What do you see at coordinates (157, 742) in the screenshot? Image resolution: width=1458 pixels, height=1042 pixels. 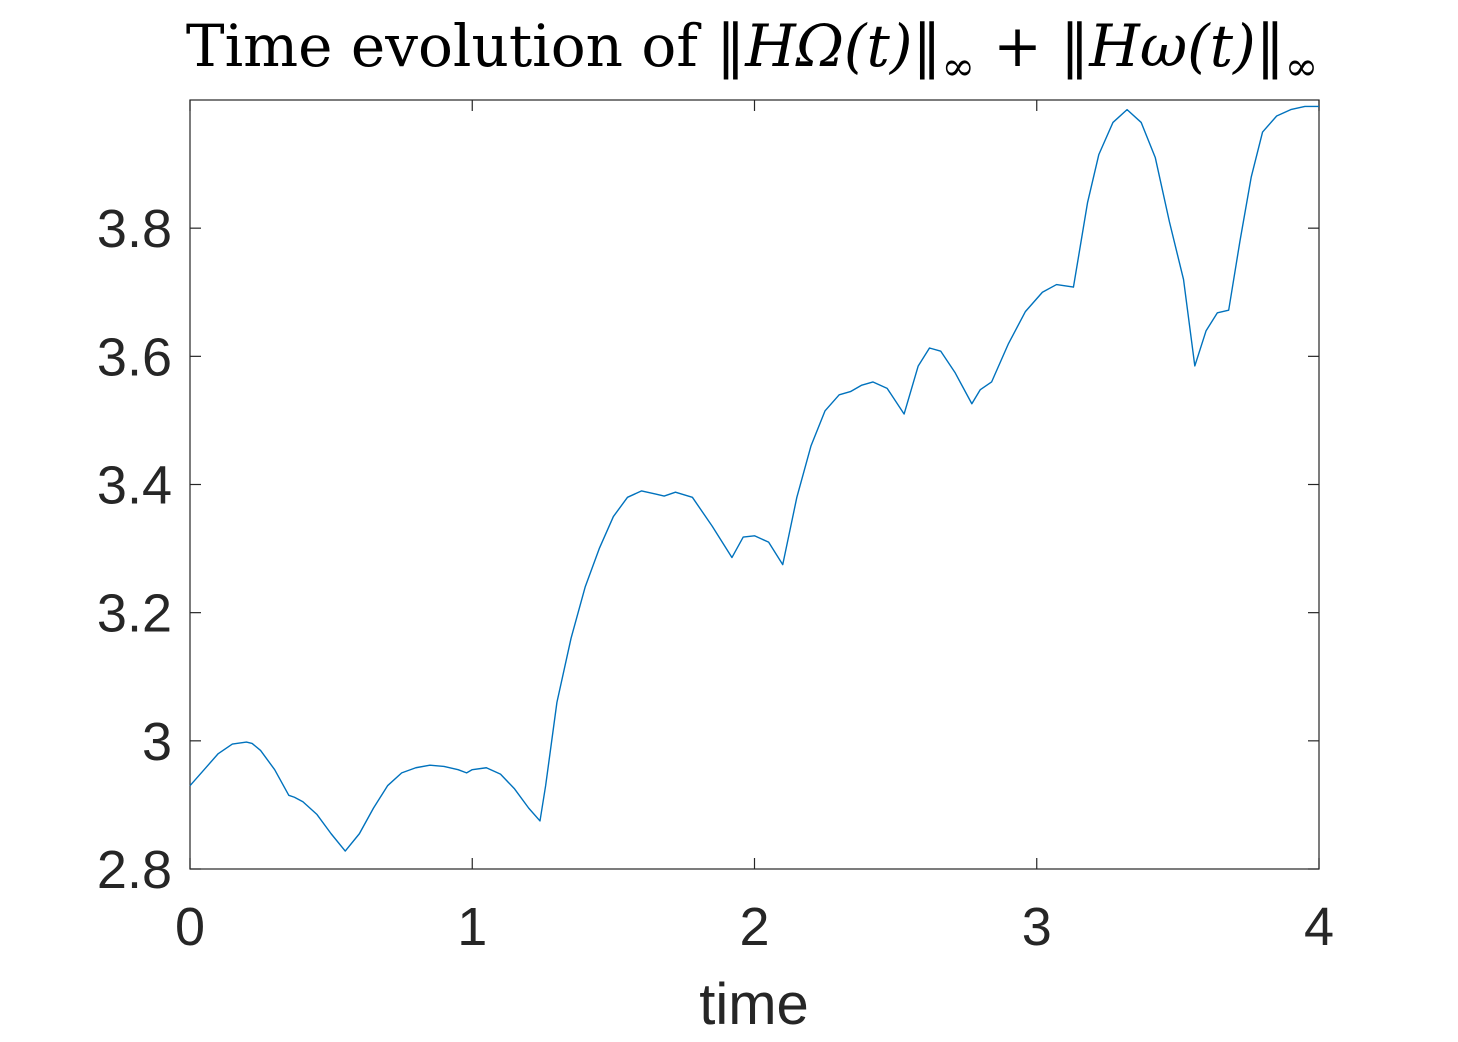 I see `y-tick-label: 3` at bounding box center [157, 742].